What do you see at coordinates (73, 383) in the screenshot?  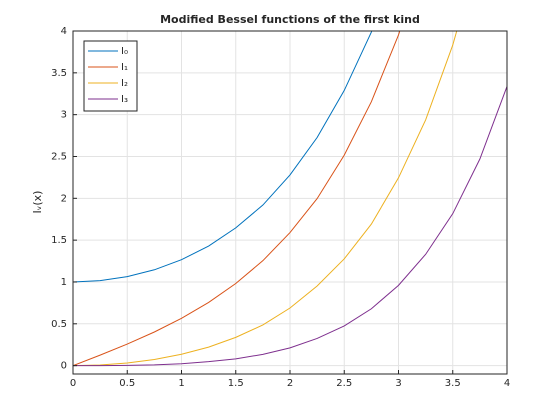 I see `x-tick-label: 0` at bounding box center [73, 383].